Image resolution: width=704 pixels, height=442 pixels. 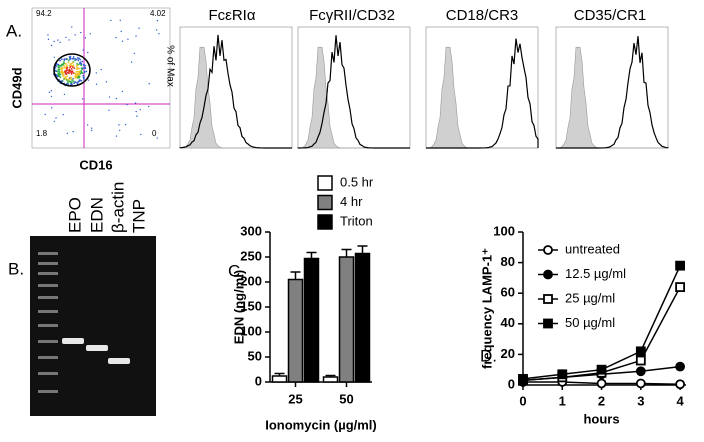 What do you see at coordinates (610, 15) in the screenshot?
I see `histogram-title: CD35/CR1` at bounding box center [610, 15].